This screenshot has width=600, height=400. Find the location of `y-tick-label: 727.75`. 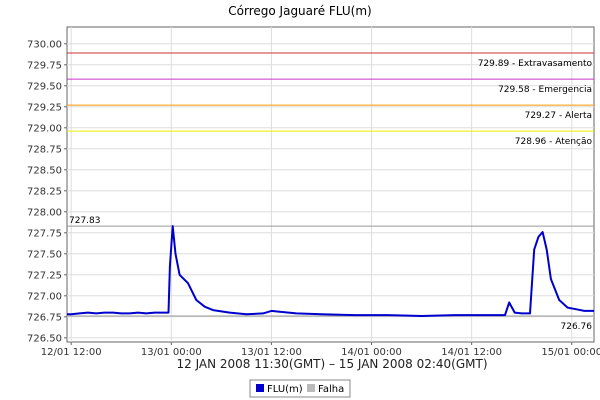

y-tick-label: 727.75 is located at coordinates (44, 233).